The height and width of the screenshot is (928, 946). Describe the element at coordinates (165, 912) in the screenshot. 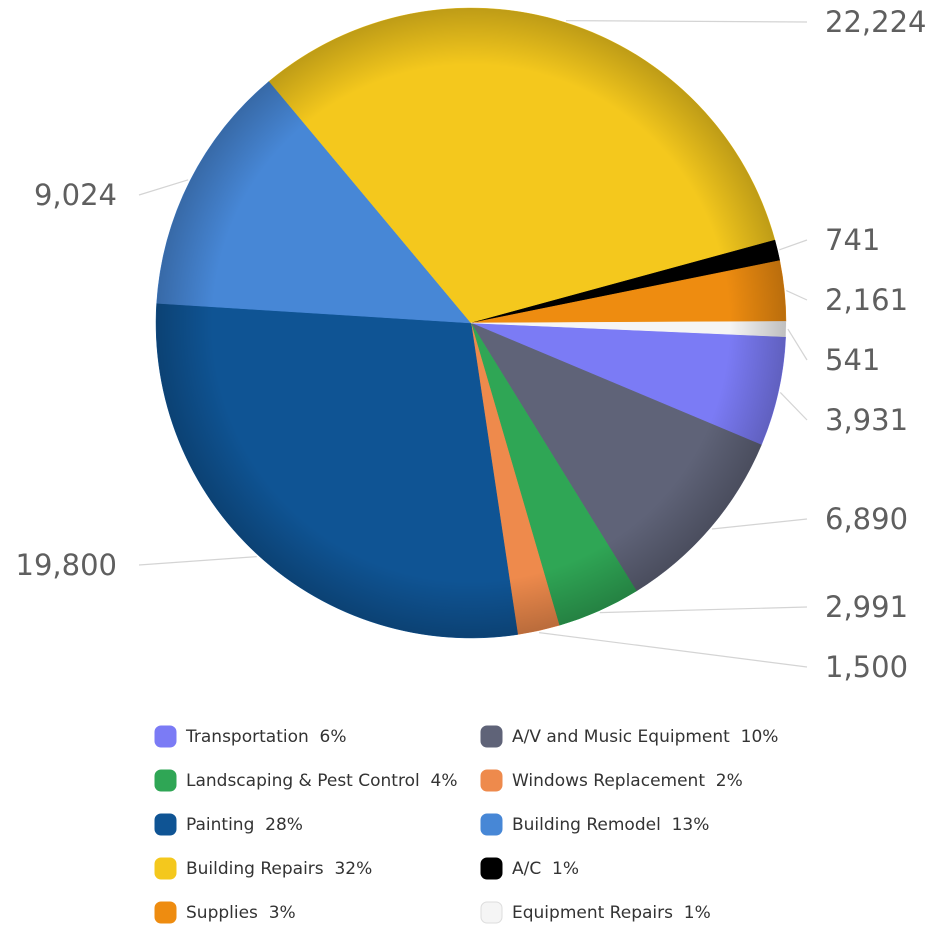

I see `legend-swatch-supplies` at that location.